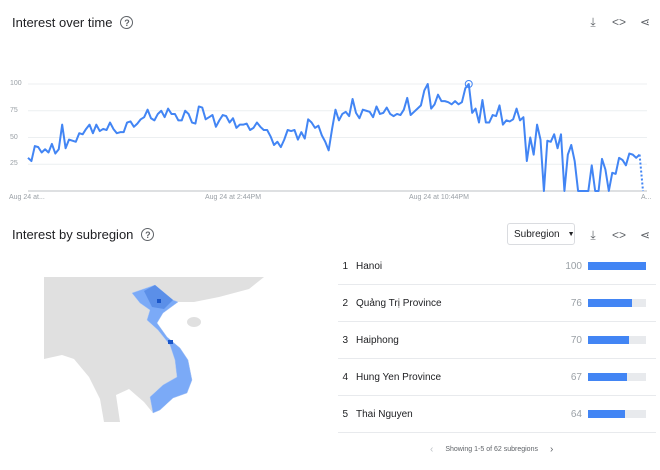 This screenshot has width=660, height=470. Describe the element at coordinates (162, 349) in the screenshot. I see `map-vietnam` at that location.